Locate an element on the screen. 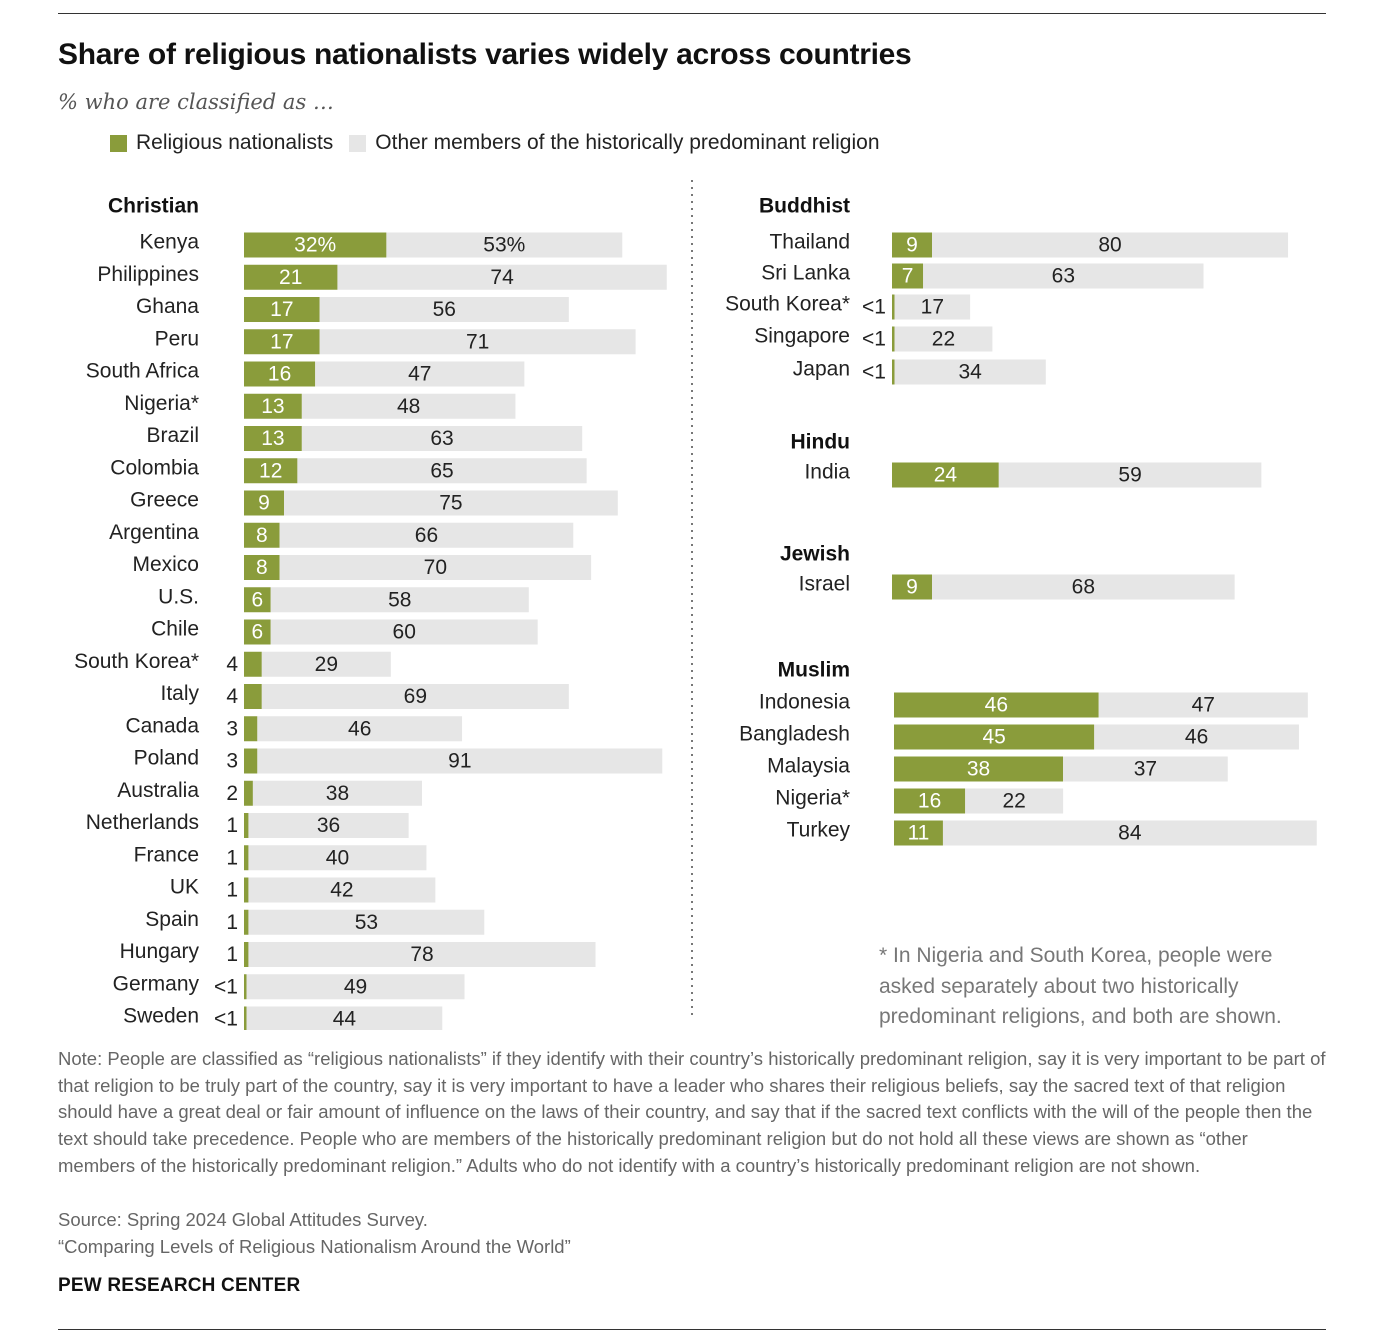 This screenshot has width=1380, height=1344. value-nationalists-christian-netherlands: 1 is located at coordinates (232, 825).